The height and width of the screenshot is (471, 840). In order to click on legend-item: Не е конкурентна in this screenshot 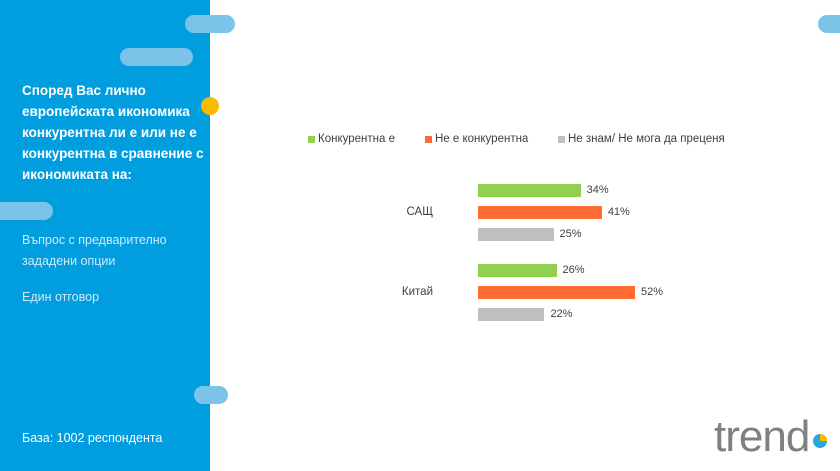, I will do `click(476, 139)`.